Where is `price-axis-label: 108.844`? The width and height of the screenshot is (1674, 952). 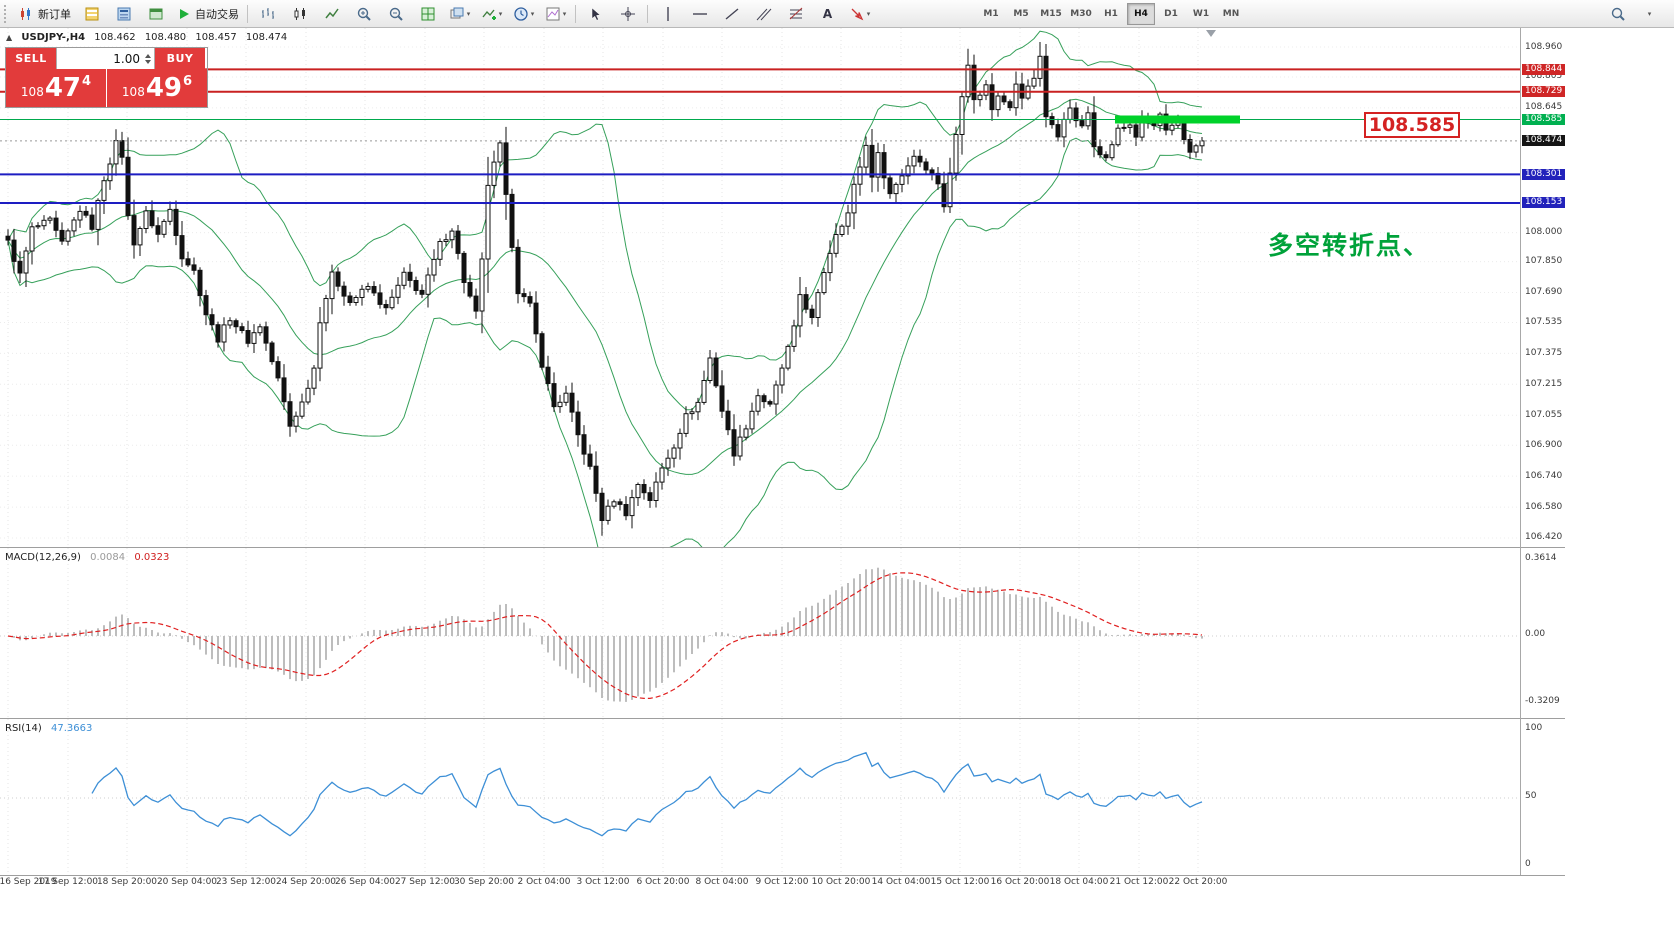 price-axis-label: 108.844 is located at coordinates (1544, 69).